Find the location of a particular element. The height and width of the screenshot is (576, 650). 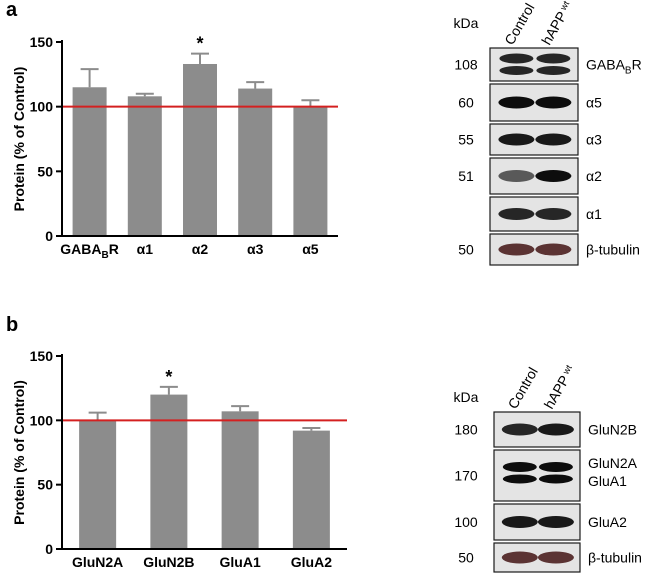

y-axis-label-b: Protein (% of Control) is located at coordinates (19, 452).